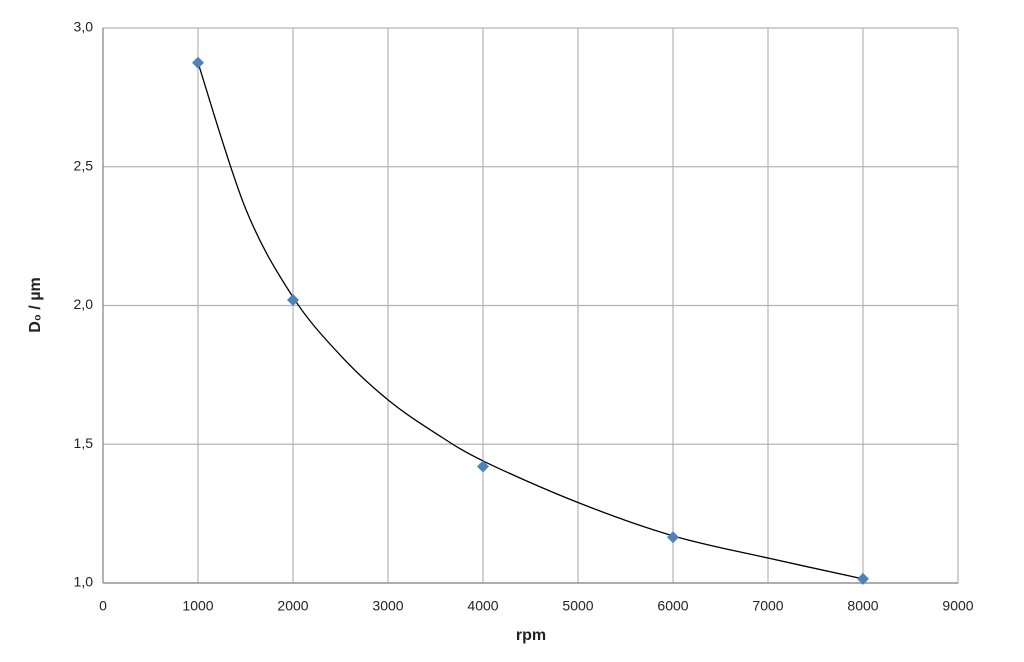 Image resolution: width=1024 pixels, height=662 pixels. Describe the element at coordinates (197, 606) in the screenshot. I see `x-tick-label: 1000` at that location.